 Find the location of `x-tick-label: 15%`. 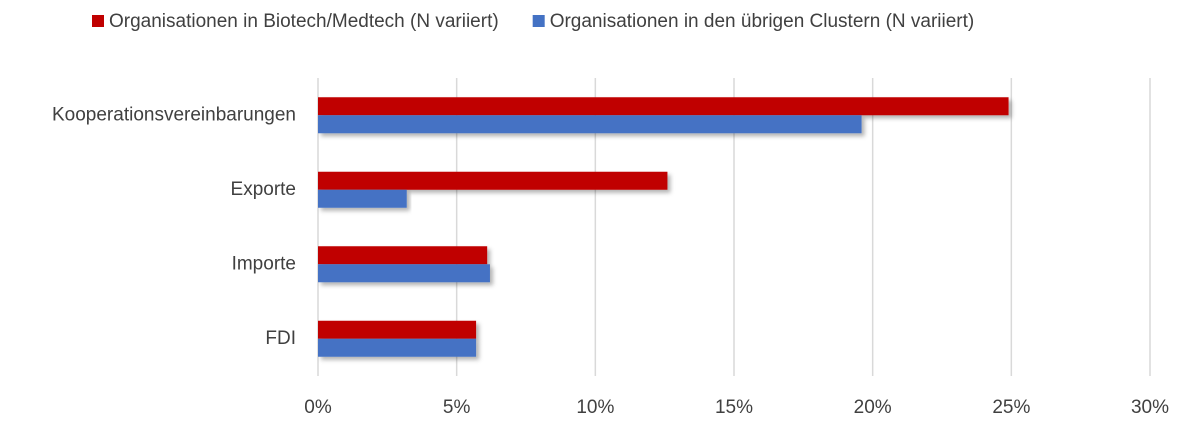

x-tick-label: 15% is located at coordinates (734, 407).